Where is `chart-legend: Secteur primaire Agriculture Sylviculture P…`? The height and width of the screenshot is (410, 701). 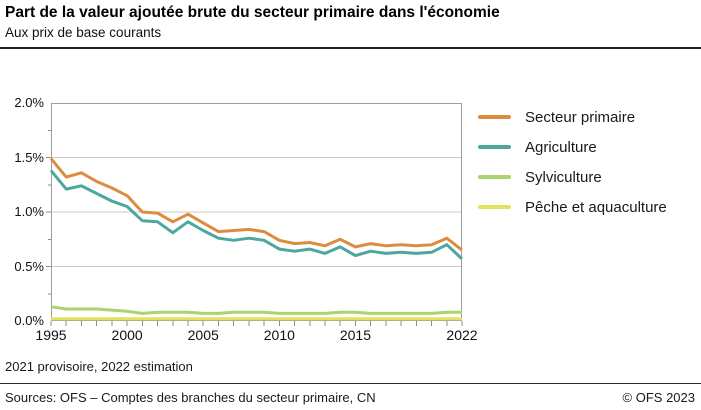
chart-legend: Secteur primaire Agriculture Sylviculture P… is located at coordinates (572, 162).